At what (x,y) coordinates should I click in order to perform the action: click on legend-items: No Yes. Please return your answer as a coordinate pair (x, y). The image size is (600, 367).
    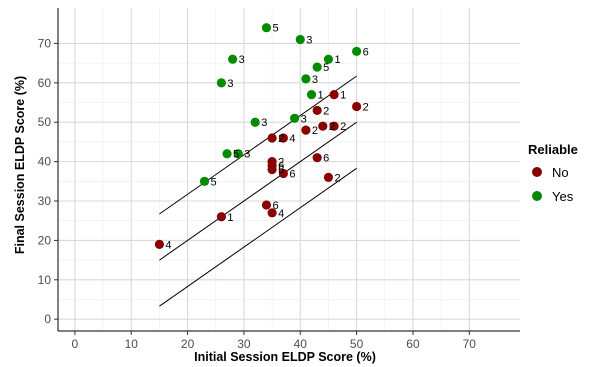
    Looking at the image, I should click on (553, 184).